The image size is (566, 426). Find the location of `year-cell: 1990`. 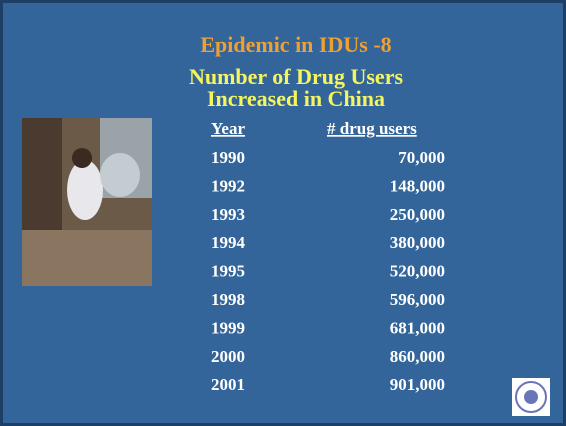

year-cell: 1990 is located at coordinates (228, 157).